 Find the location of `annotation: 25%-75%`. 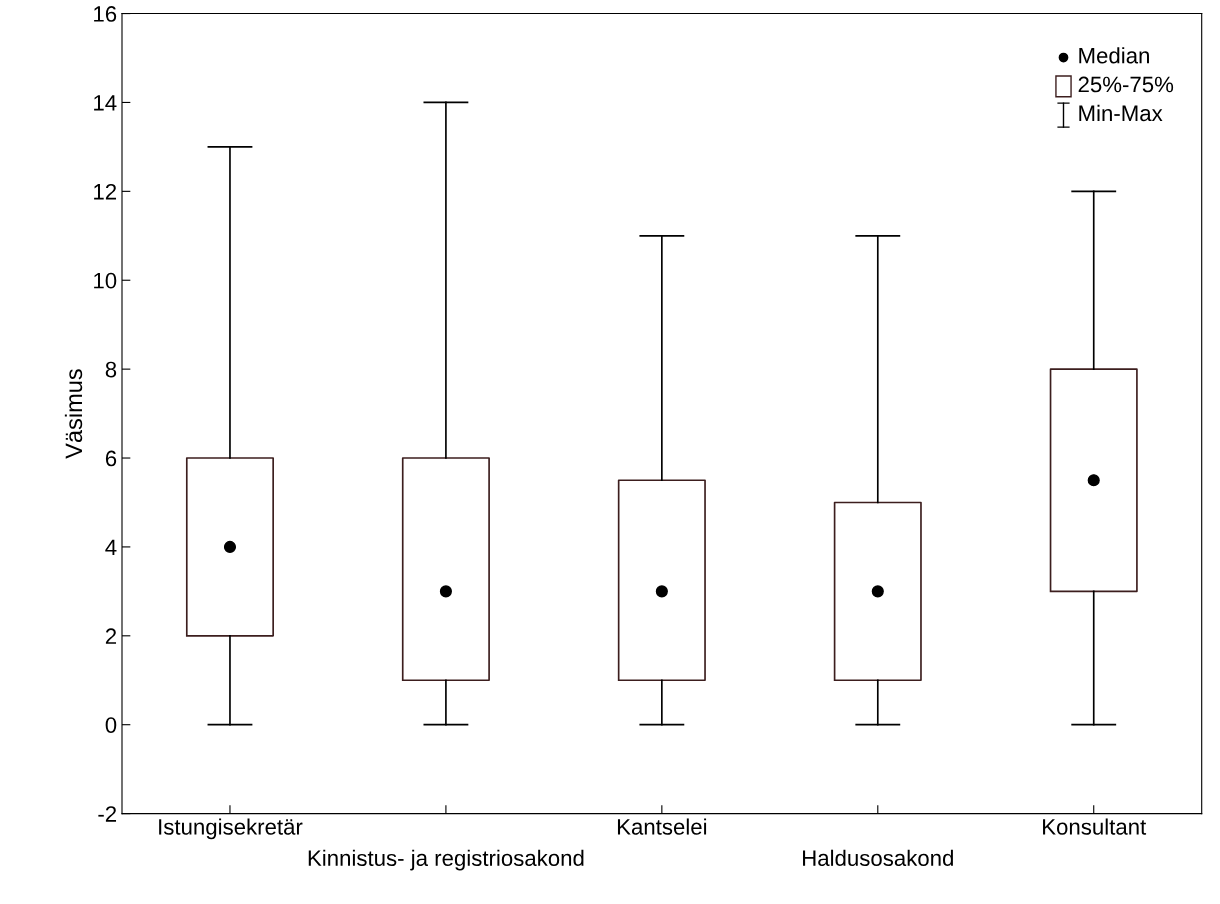

annotation: 25%-75% is located at coordinates (1126, 84).